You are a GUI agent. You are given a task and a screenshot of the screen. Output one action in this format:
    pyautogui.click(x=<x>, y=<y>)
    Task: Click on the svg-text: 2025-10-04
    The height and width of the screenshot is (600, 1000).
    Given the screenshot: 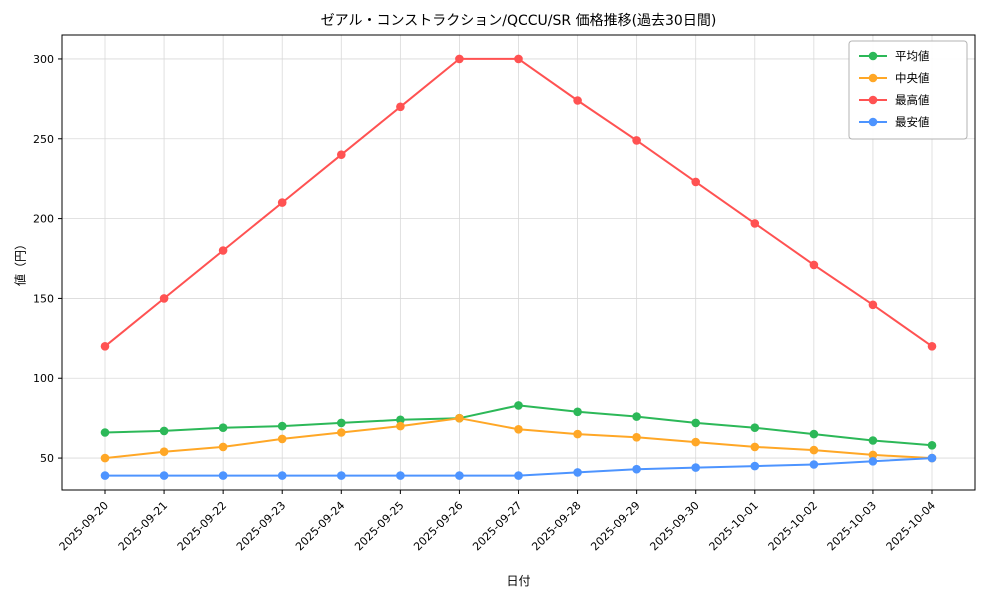 What is the action you would take?
    pyautogui.click(x=911, y=526)
    